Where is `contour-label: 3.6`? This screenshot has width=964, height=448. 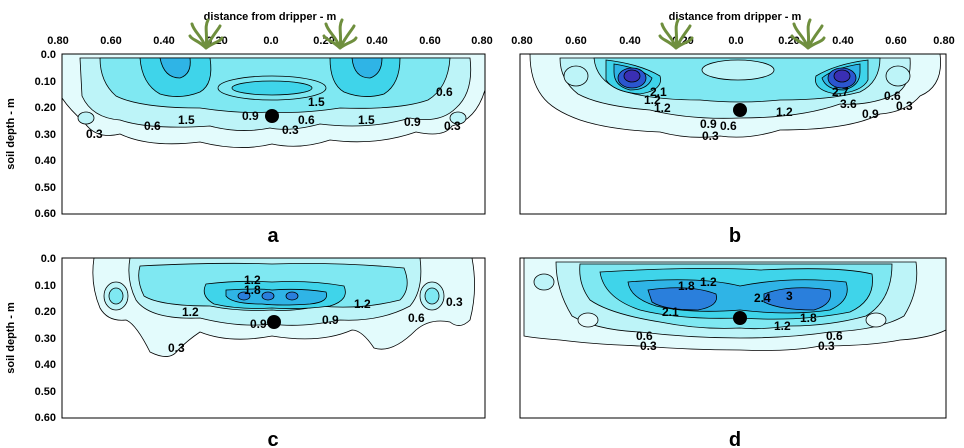 contour-label: 3.6 is located at coordinates (848, 104).